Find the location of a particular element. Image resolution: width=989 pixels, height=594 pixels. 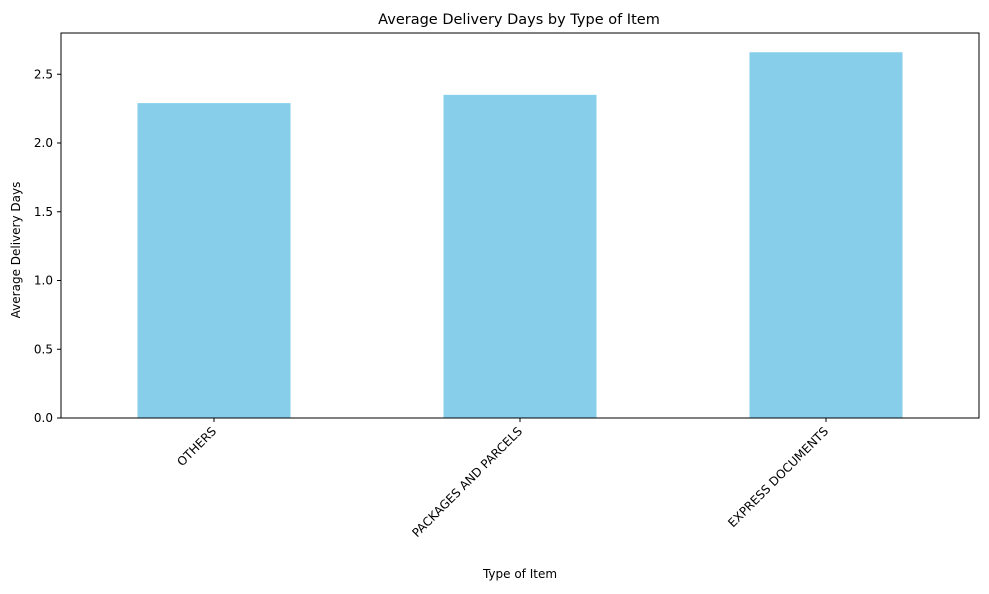

x-tick-label: EXPRESS DOCUMENTS is located at coordinates (778, 477).